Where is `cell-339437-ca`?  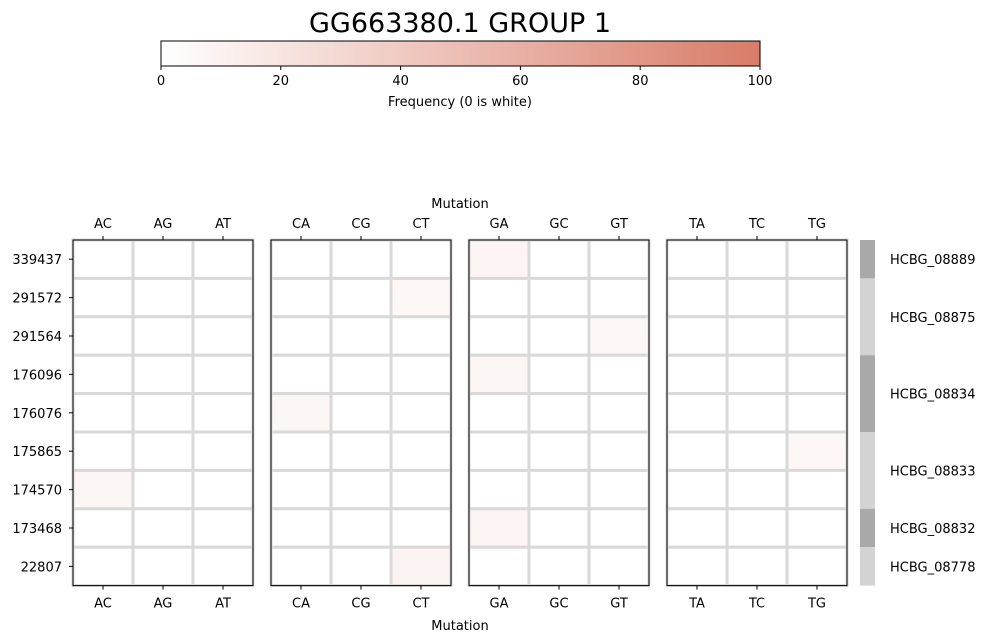
cell-339437-ca is located at coordinates (301, 259).